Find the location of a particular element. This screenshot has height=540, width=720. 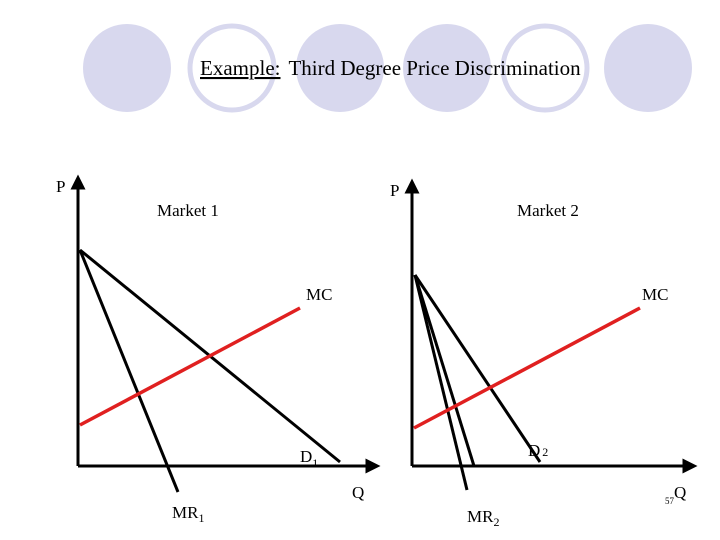

mr-sub: 1 is located at coordinates (201, 518).